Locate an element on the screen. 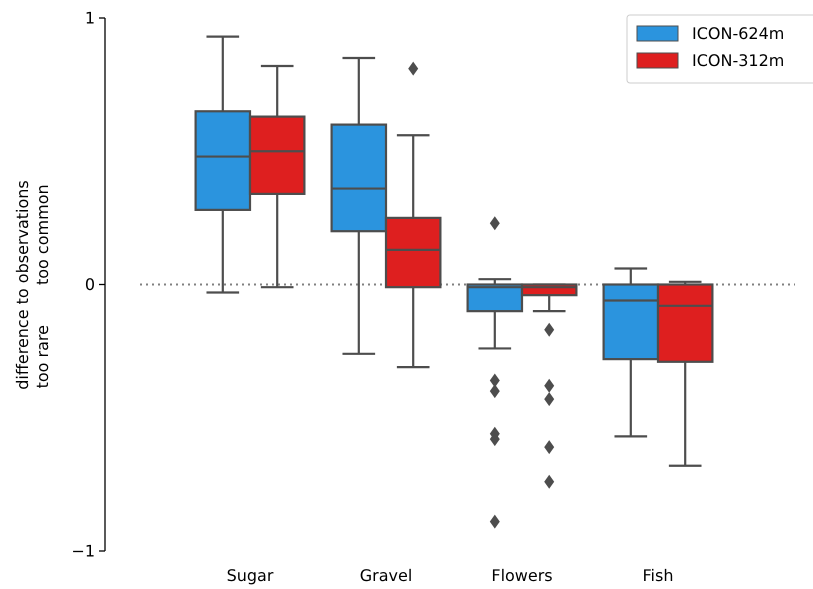 The image size is (813, 589). text: too rare is located at coordinates (42, 356).